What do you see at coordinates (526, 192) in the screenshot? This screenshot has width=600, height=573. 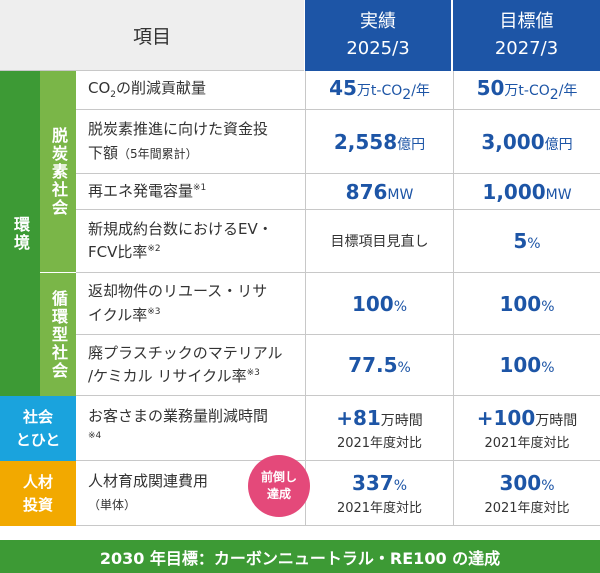 I see `row-renewable-target: 1,000MW` at bounding box center [526, 192].